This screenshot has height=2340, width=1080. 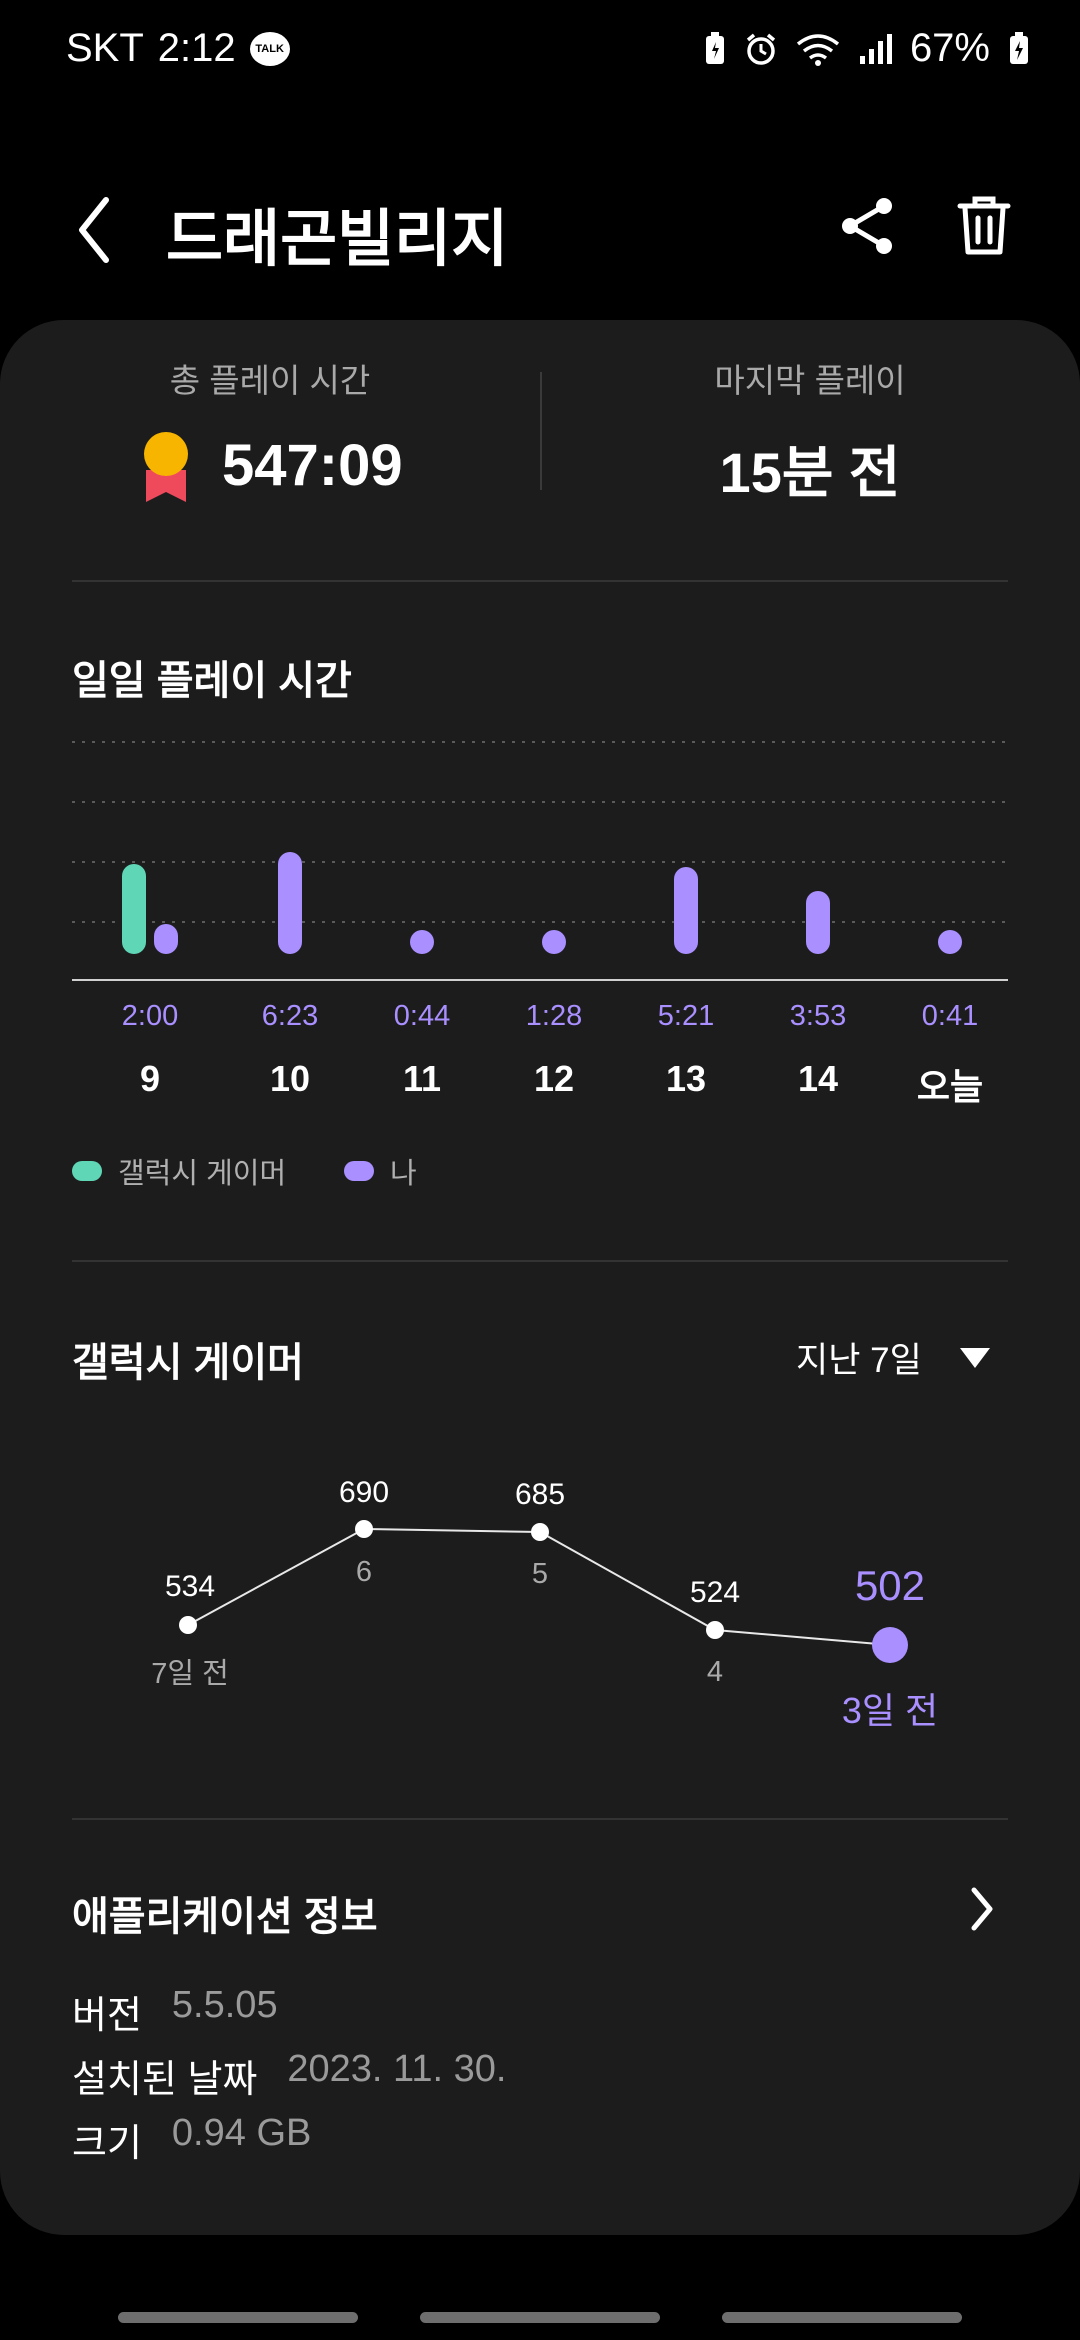 I want to click on daily-day-label: 14, so click(x=818, y=1078).